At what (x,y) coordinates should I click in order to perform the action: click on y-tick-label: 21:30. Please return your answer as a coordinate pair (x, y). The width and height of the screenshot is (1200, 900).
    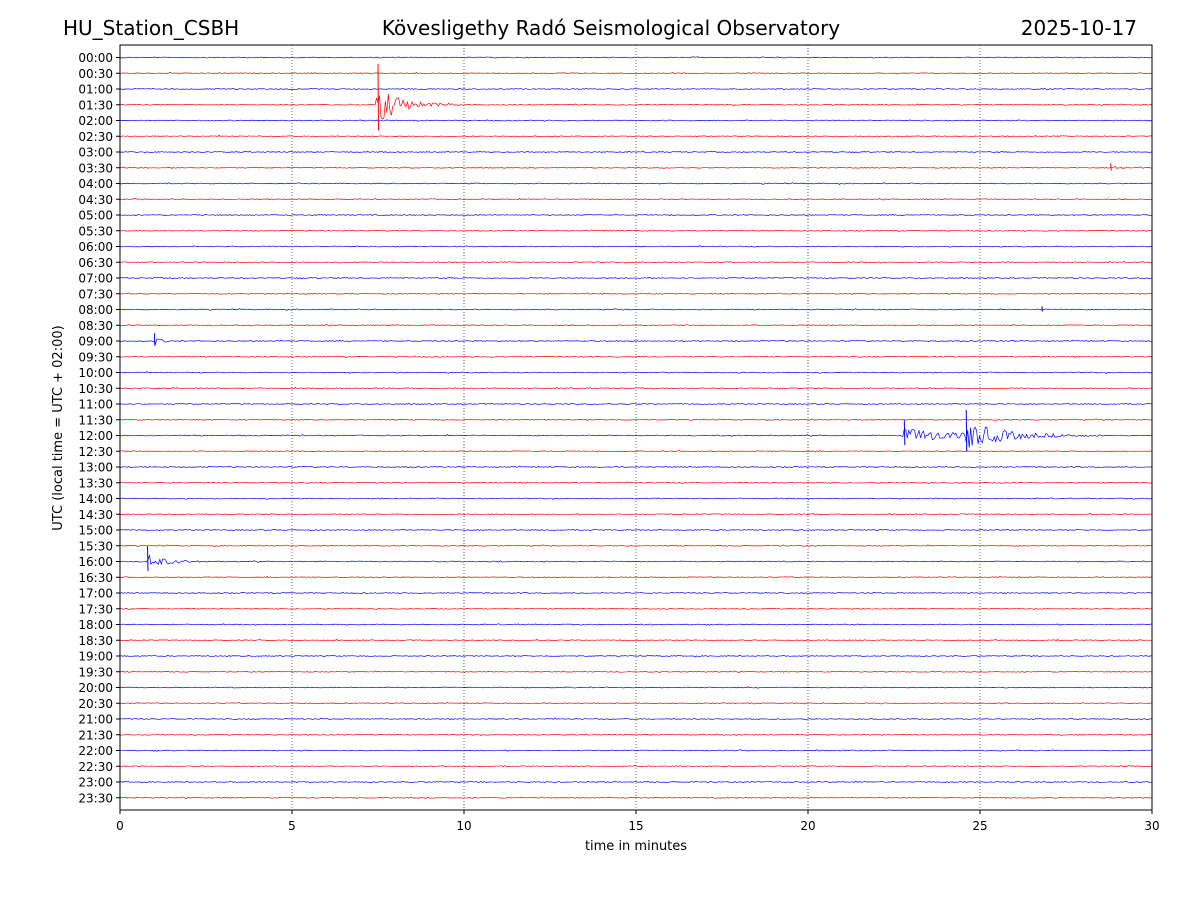
    Looking at the image, I should click on (95, 735).